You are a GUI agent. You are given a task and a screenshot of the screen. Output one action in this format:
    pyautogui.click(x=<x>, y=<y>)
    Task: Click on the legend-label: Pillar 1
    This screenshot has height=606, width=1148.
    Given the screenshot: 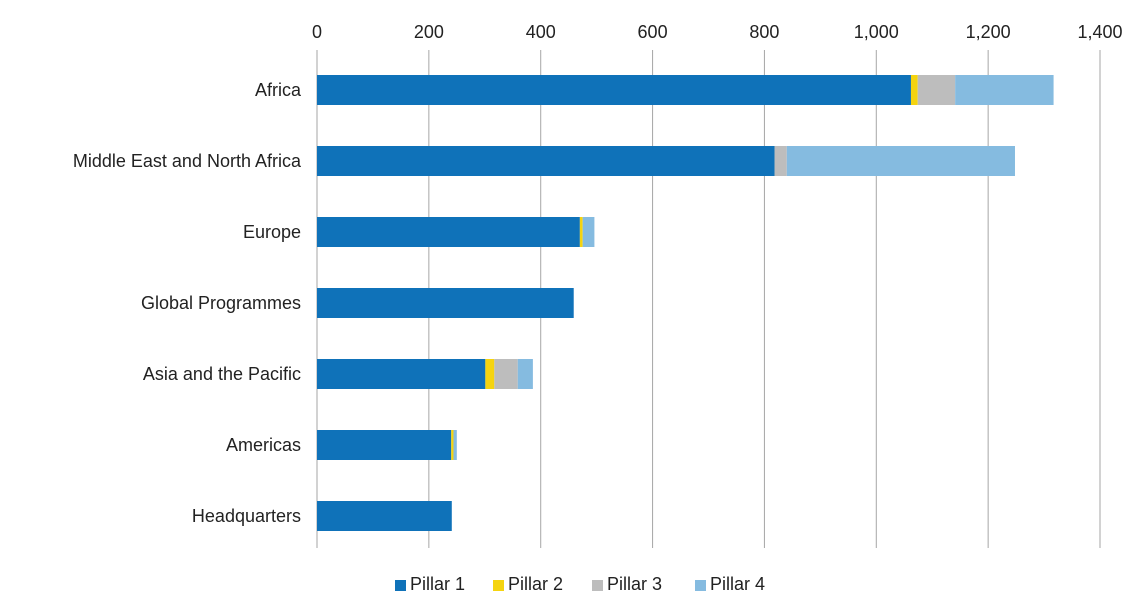 What is the action you would take?
    pyautogui.click(x=437, y=584)
    